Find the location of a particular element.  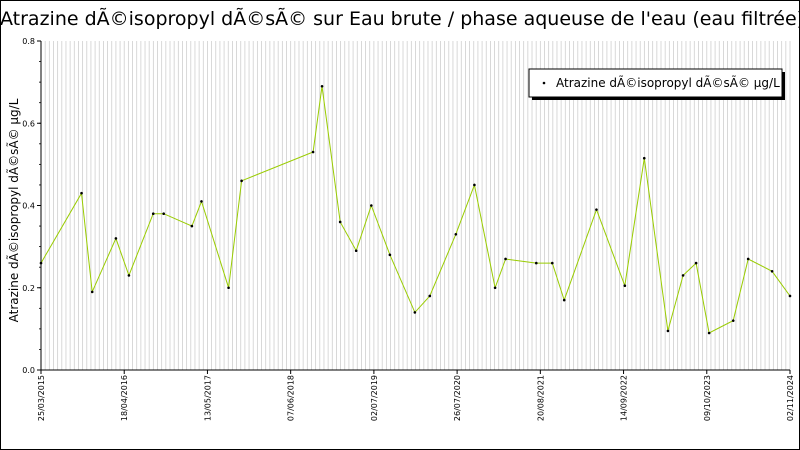

legend-box is located at coordinates (655, 83).